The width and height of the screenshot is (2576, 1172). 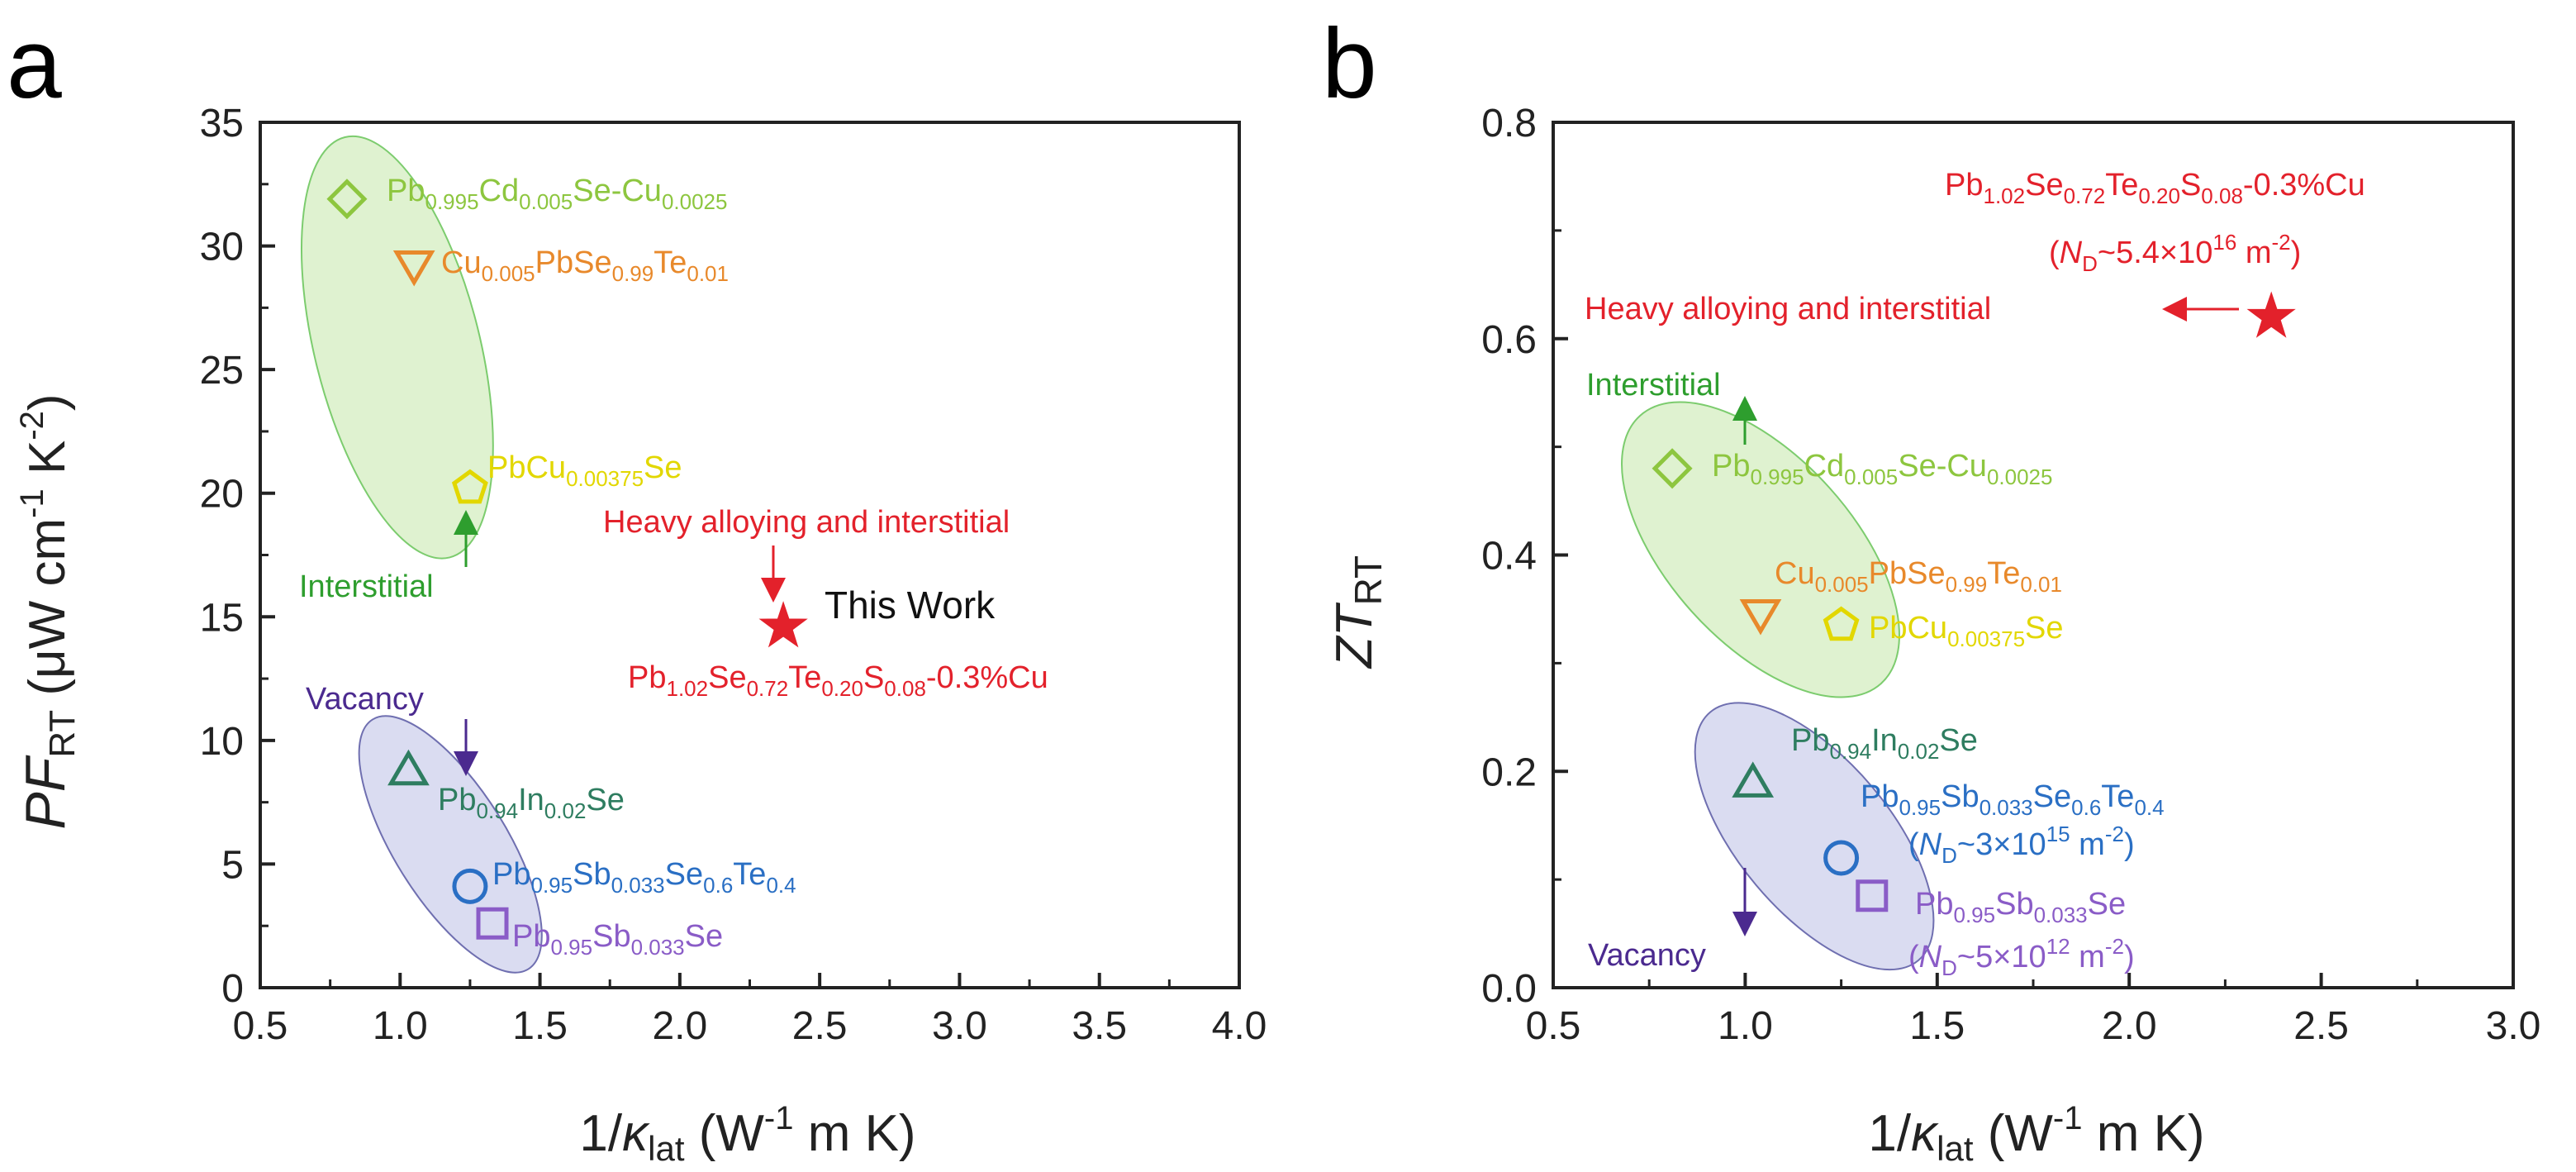 What do you see at coordinates (1509, 123) in the screenshot?
I see `y-tick-label: 0.8` at bounding box center [1509, 123].